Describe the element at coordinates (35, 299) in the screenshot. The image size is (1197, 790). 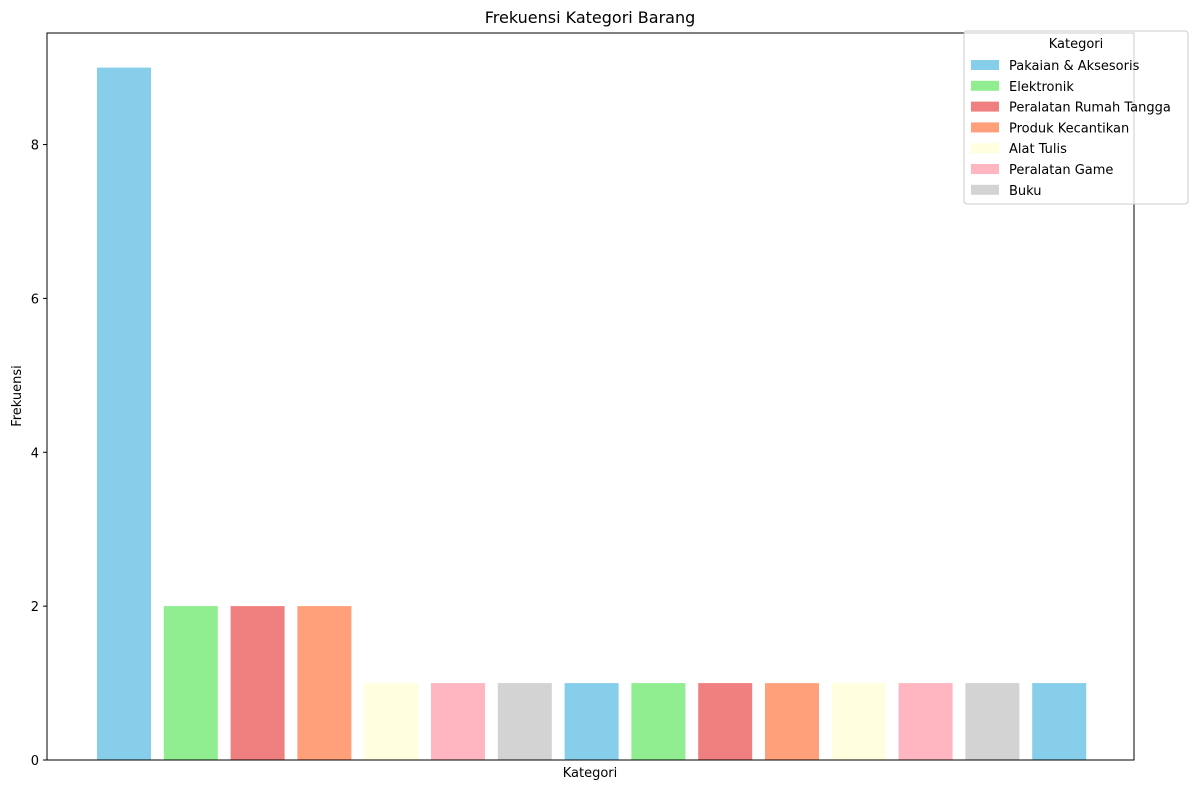
I see `y-tick-label: 6` at that location.